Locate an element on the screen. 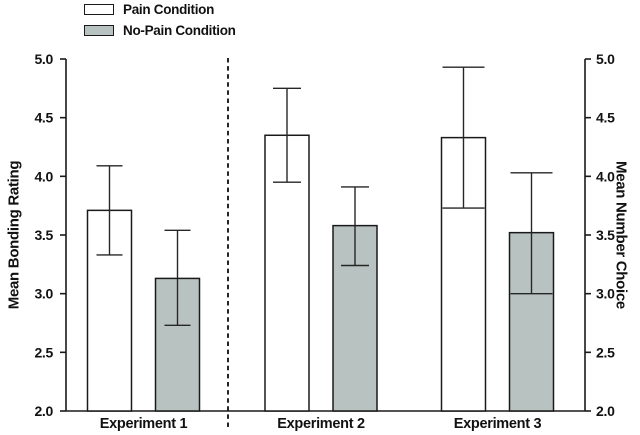 The height and width of the screenshot is (435, 640). legend-swatch-no-pain-icon is located at coordinates (99, 30).